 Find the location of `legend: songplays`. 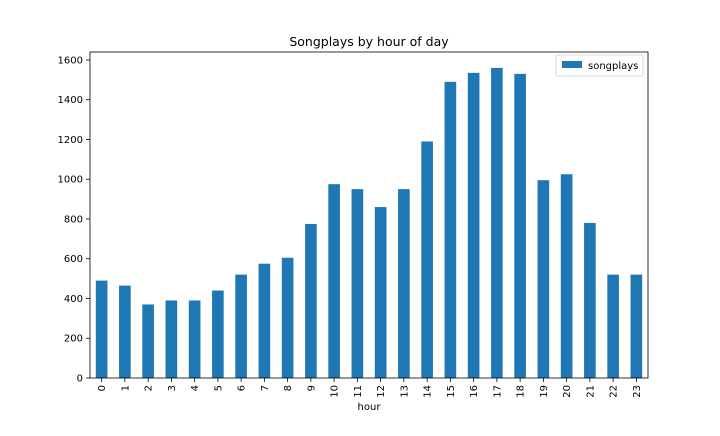

legend: songplays is located at coordinates (599, 65).